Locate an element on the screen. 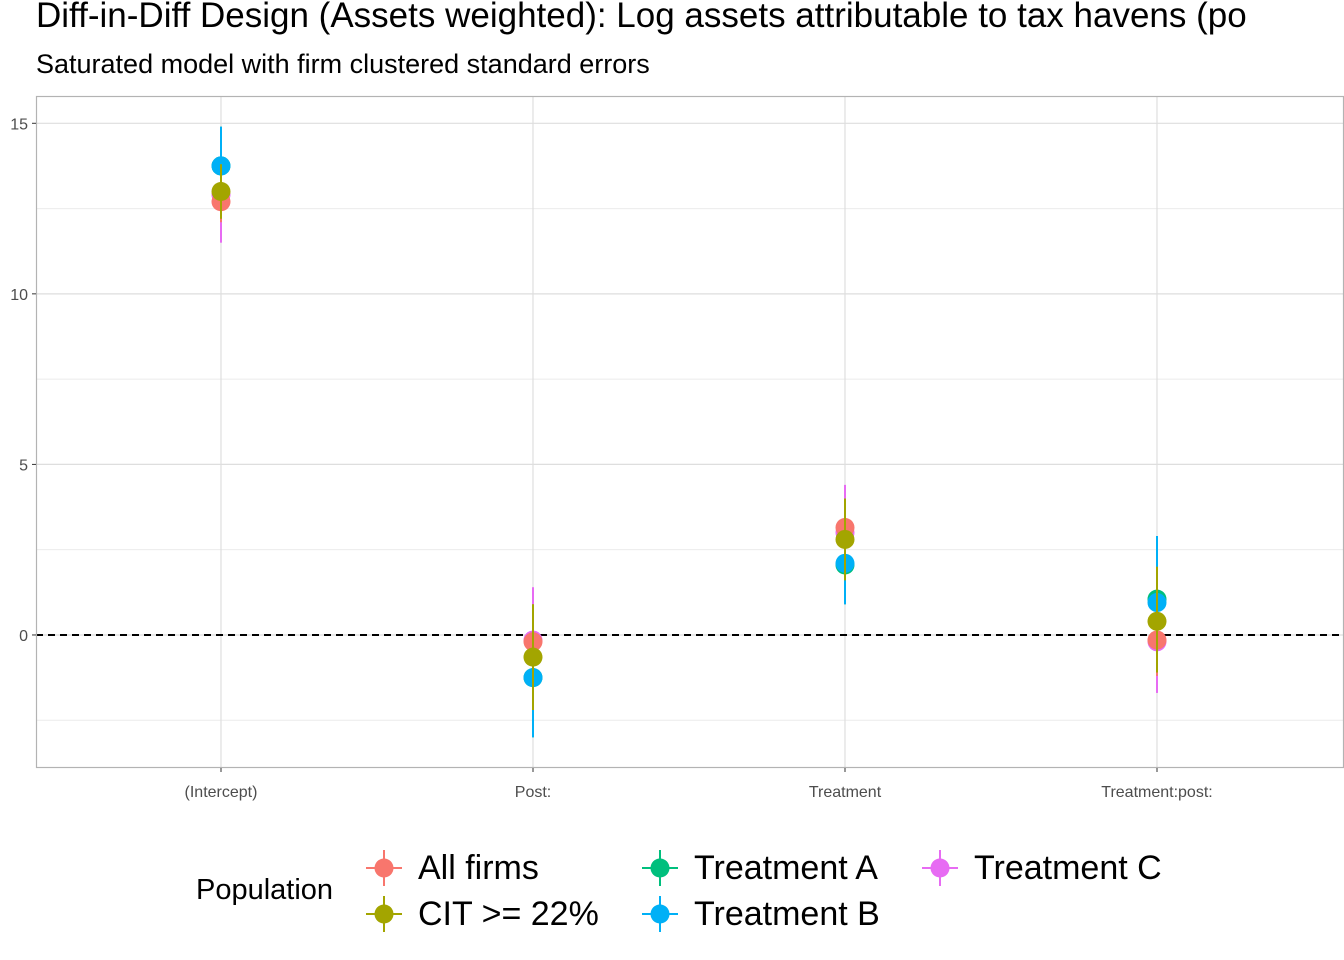 The image size is (1344, 960). y-tick-label: 0 is located at coordinates (23, 636).